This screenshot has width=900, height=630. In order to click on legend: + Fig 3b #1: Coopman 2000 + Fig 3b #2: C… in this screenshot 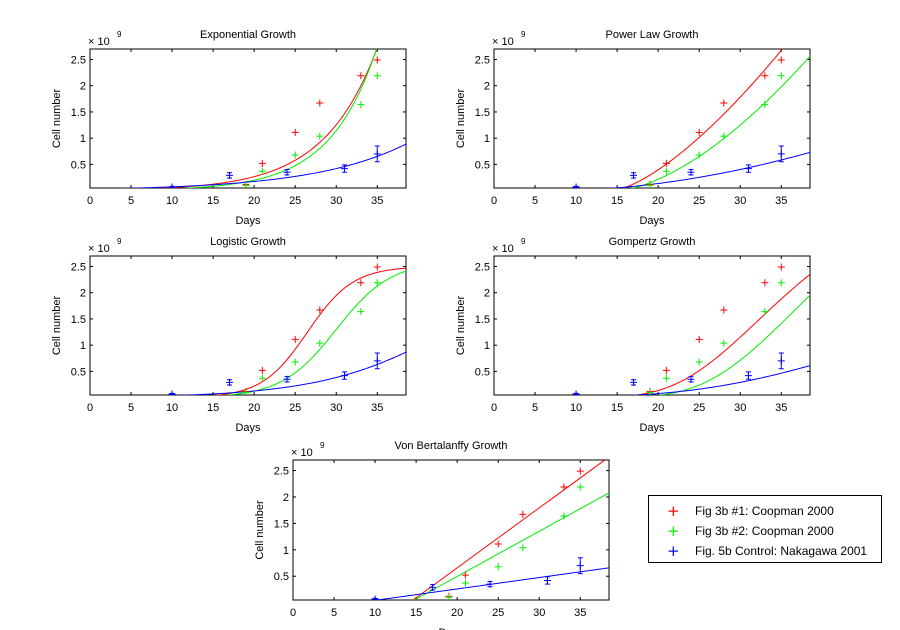, I will do `click(765, 529)`.